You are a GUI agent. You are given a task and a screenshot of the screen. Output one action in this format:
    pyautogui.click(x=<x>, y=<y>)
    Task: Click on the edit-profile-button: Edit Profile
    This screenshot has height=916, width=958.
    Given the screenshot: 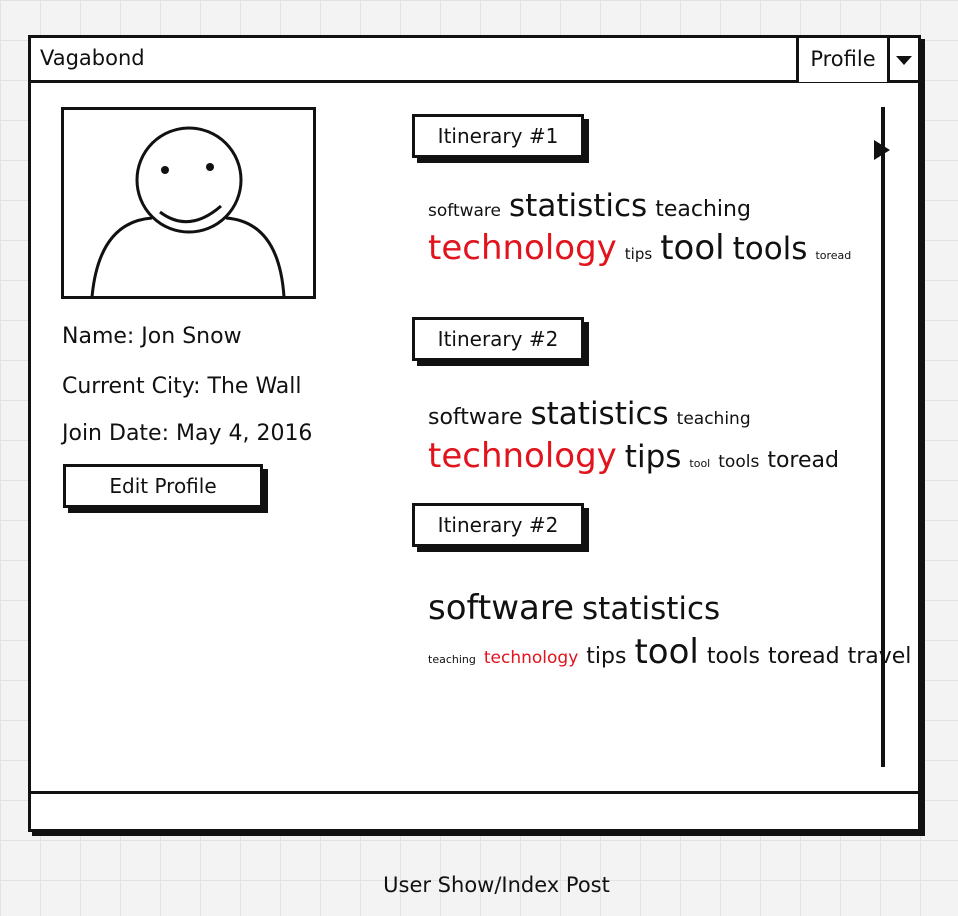 What is the action you would take?
    pyautogui.click(x=163, y=486)
    